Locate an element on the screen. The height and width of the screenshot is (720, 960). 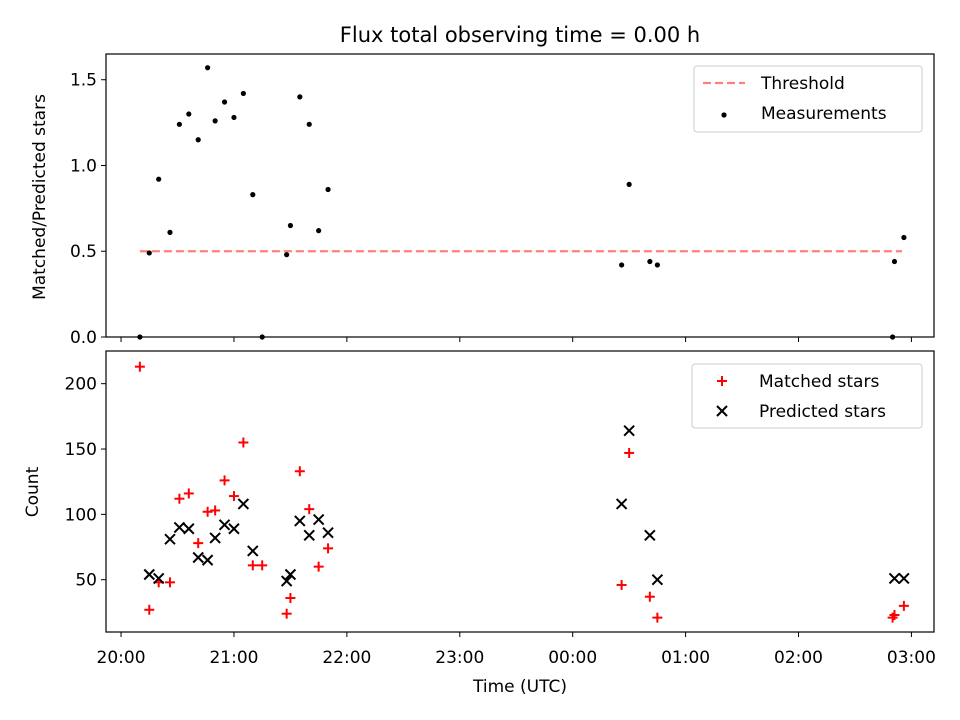
x-tick-label: 23:00 is located at coordinates (459, 658).